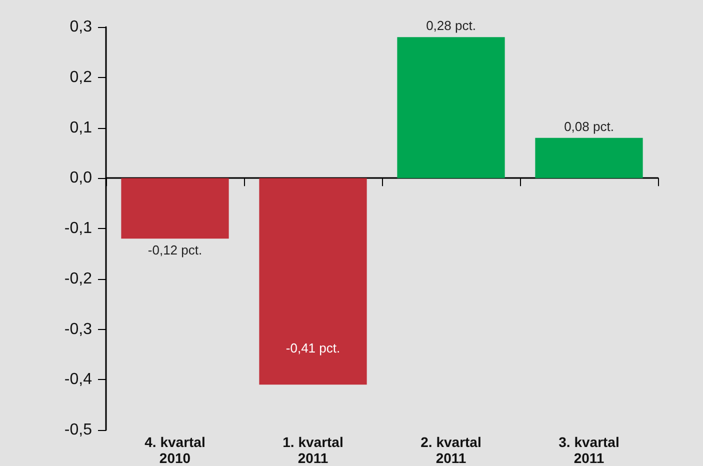 The height and width of the screenshot is (466, 703). Describe the element at coordinates (313, 450) in the screenshot. I see `x-tick-label: 1. kvartal 2011` at that location.